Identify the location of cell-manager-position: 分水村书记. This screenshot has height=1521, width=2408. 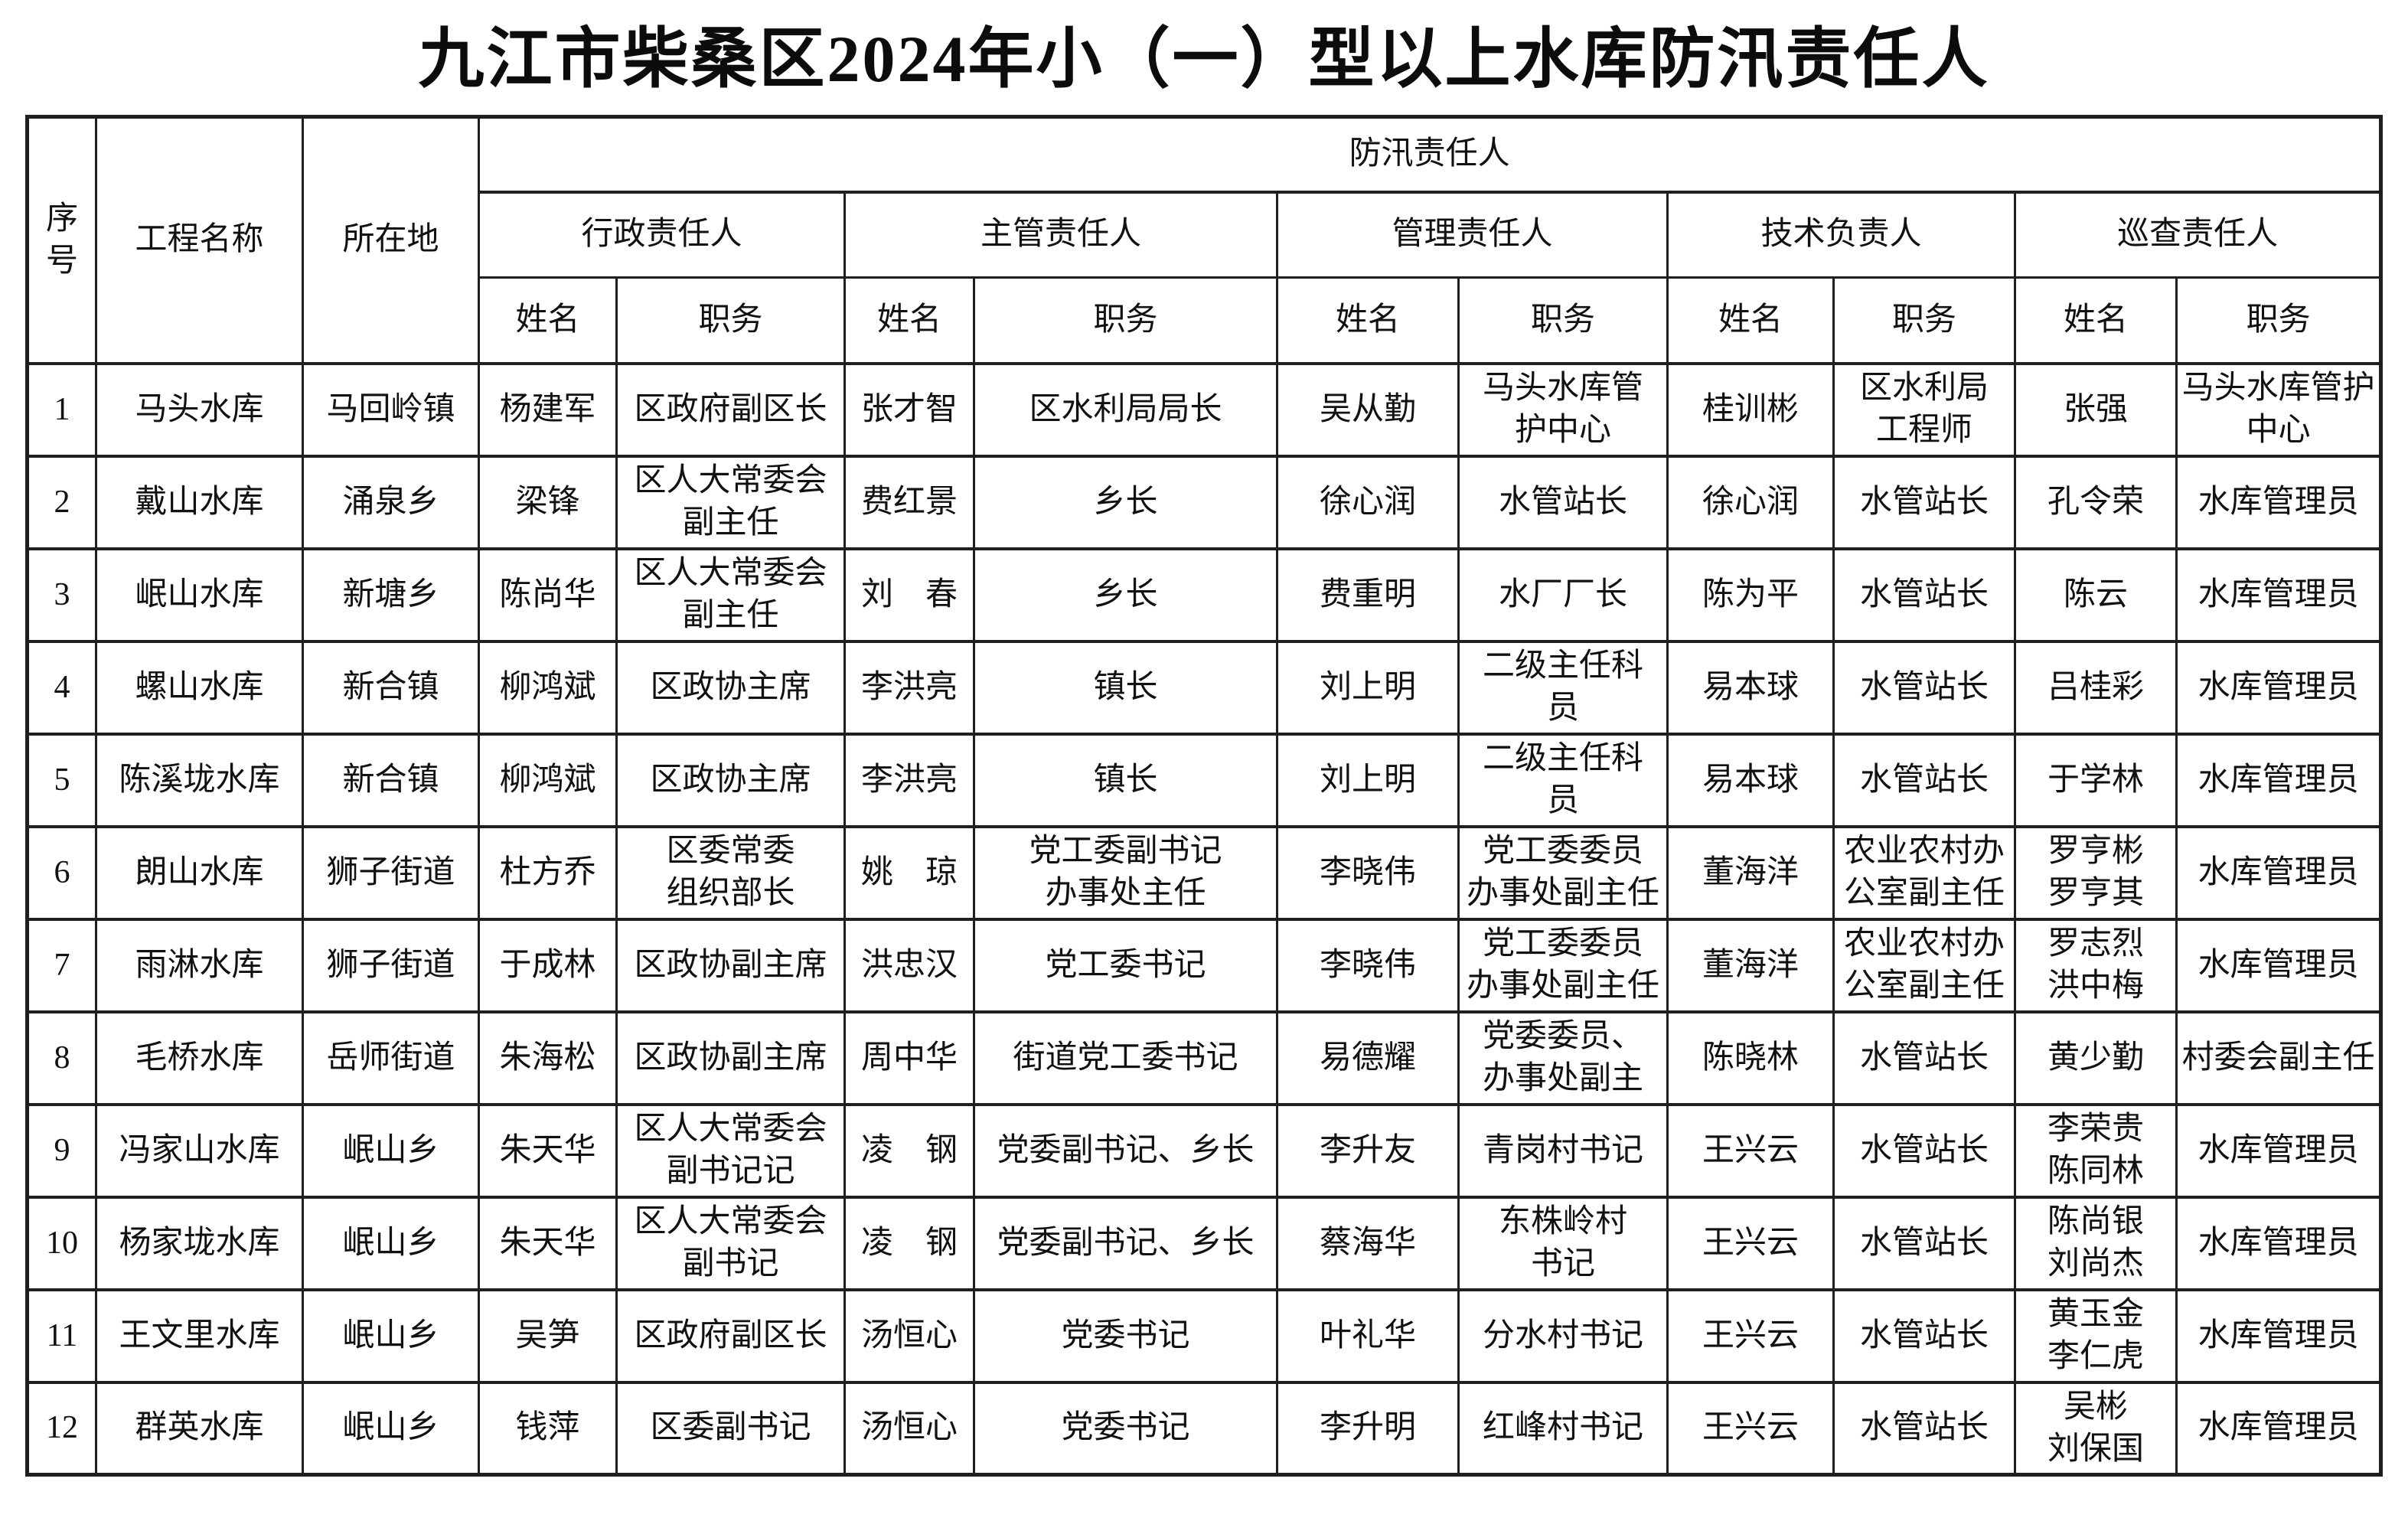
(1563, 1335).